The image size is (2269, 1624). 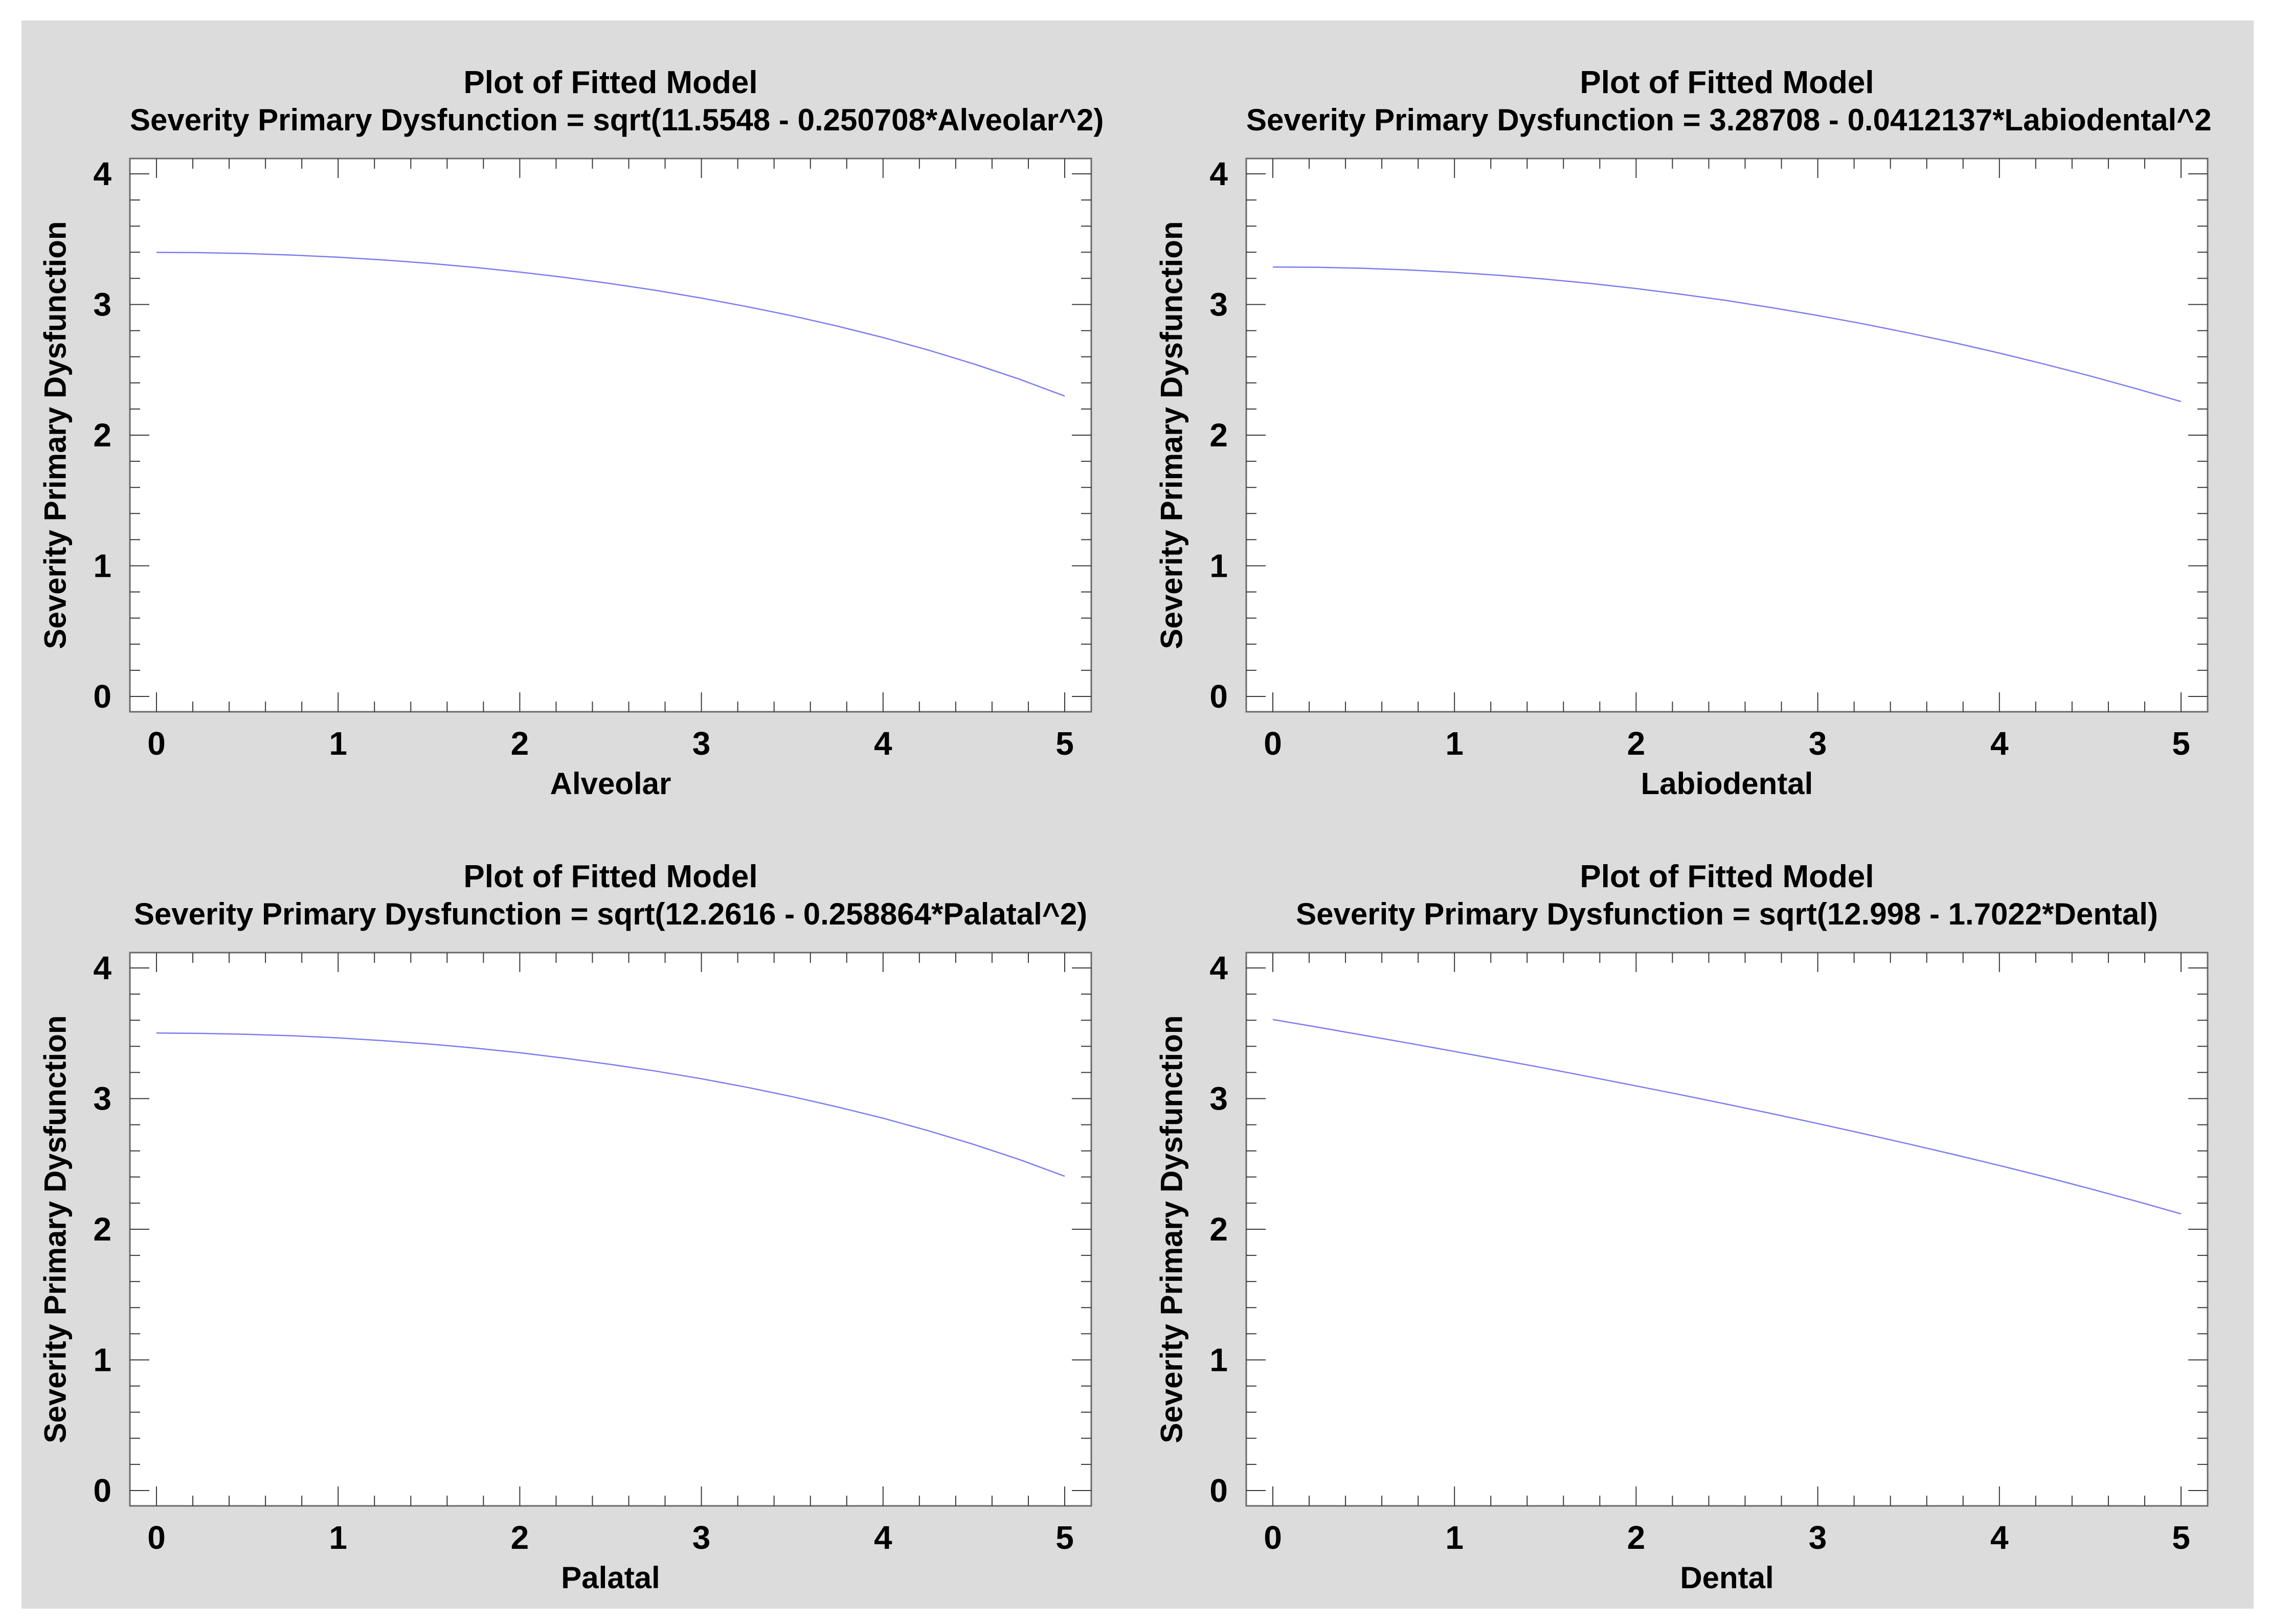 I want to click on x-axis-label: Labiodental, so click(x=1727, y=783).